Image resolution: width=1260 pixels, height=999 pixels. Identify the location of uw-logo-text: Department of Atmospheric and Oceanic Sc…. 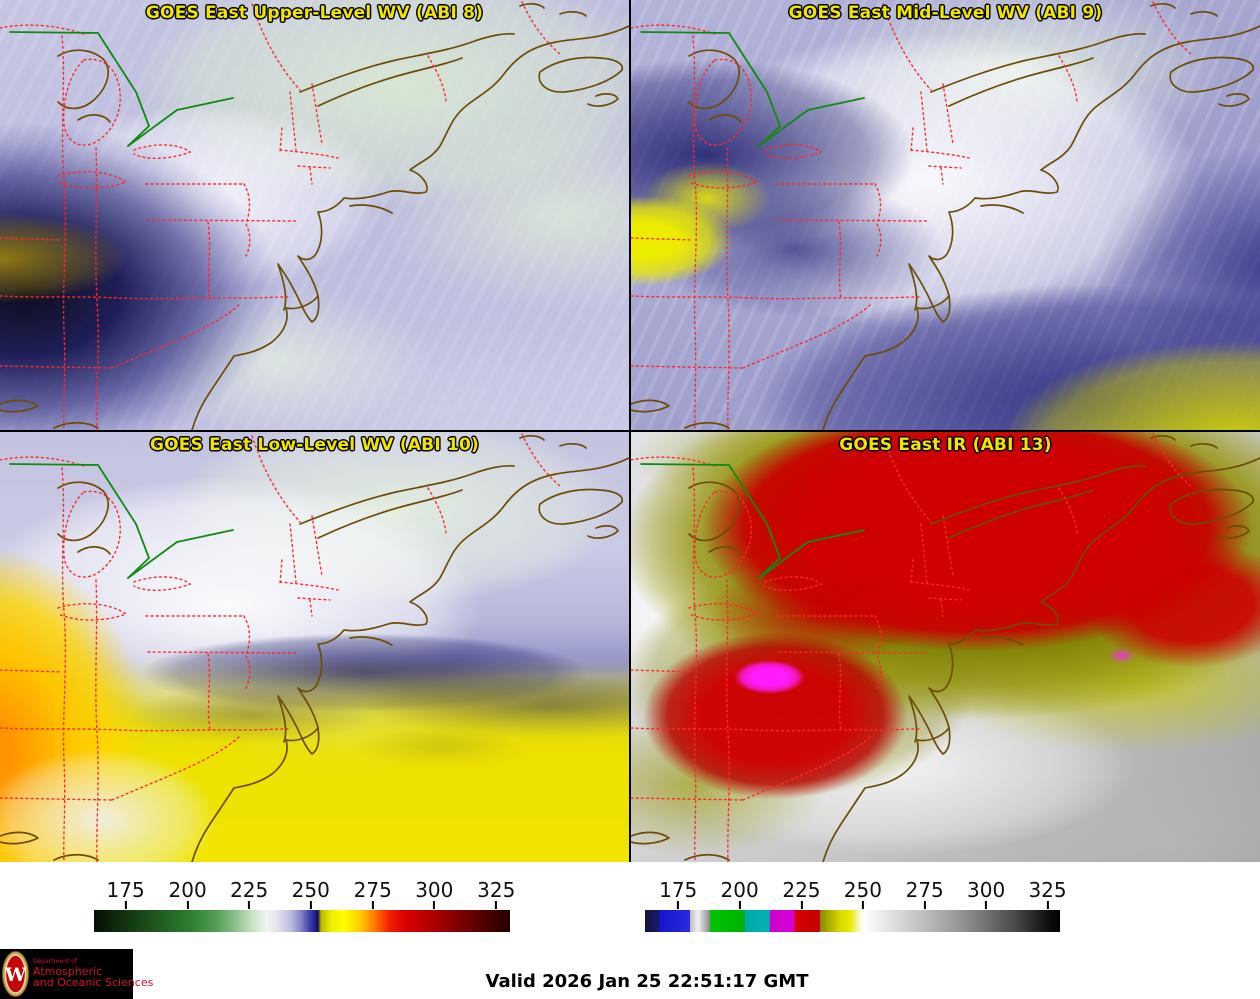
(93, 974).